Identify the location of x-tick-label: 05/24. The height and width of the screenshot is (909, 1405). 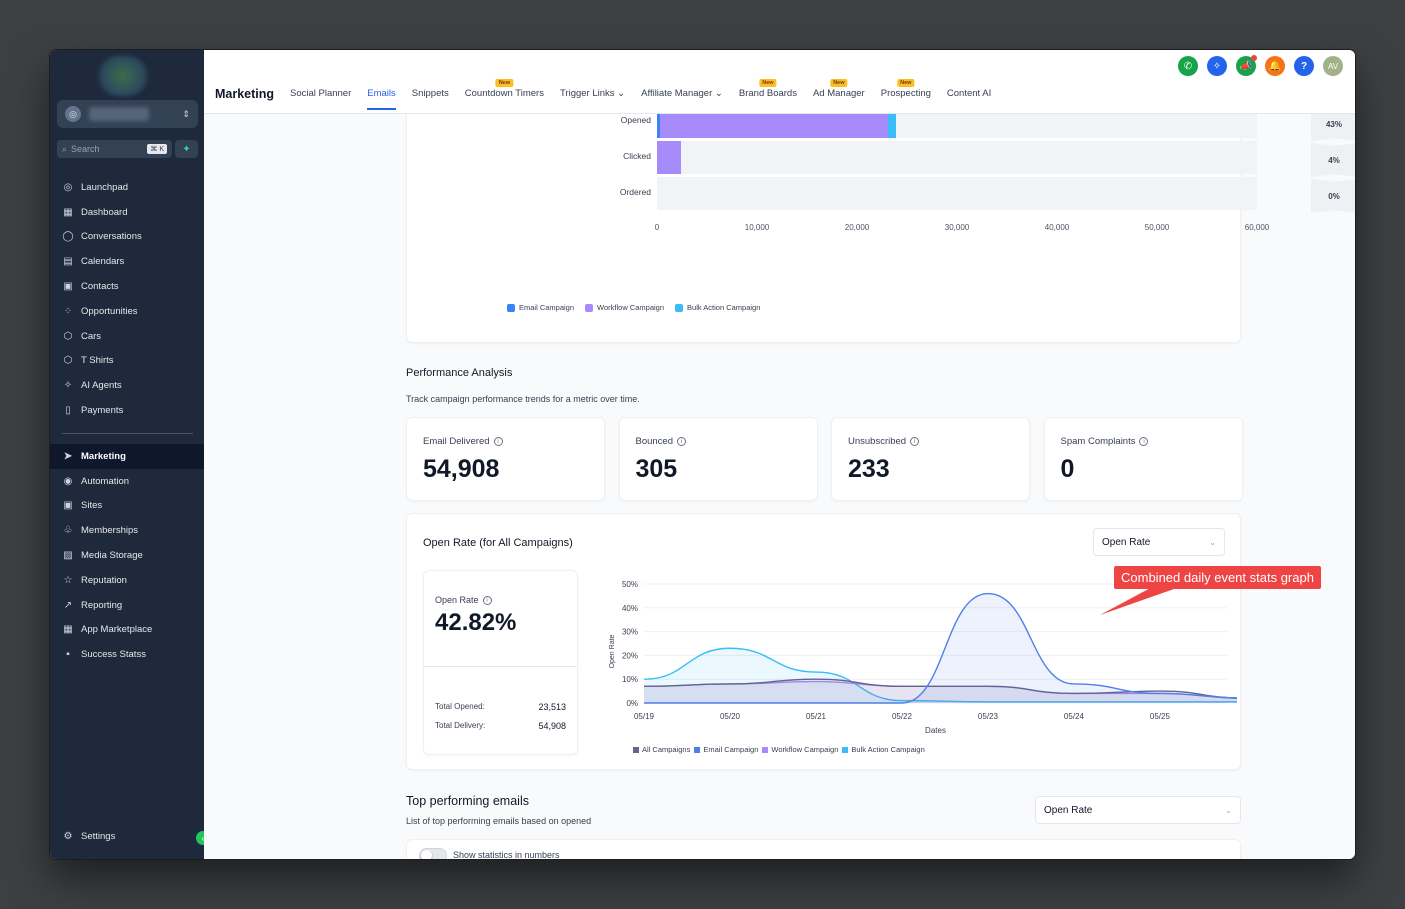
(1074, 716).